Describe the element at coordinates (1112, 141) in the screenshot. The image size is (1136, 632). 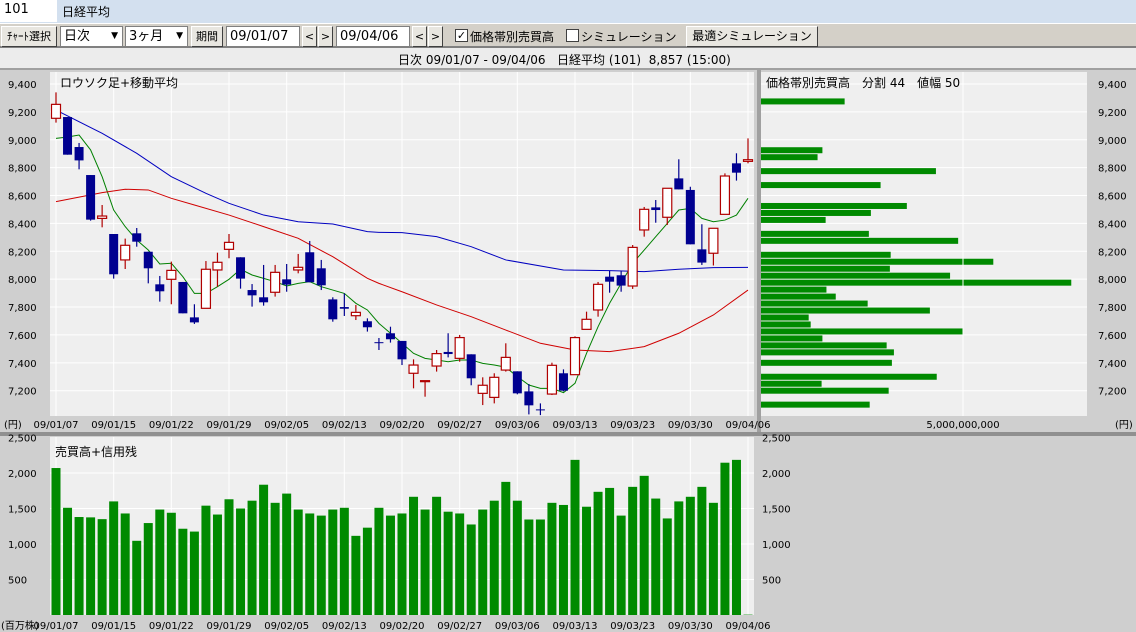
I see `price-axis-tick-right: 9,000` at that location.